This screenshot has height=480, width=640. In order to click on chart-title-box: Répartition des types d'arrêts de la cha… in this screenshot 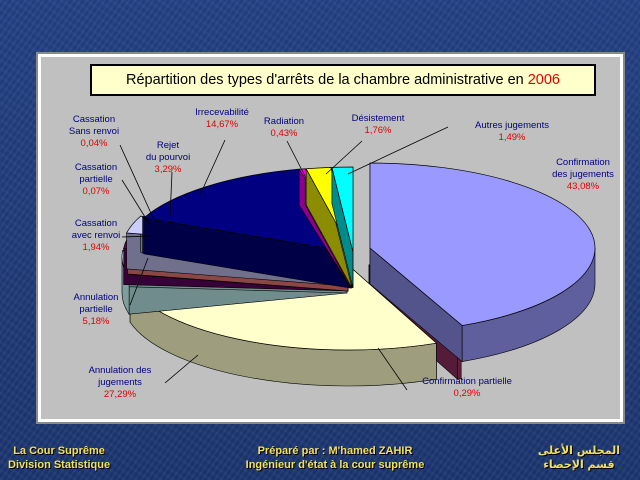, I will do `click(343, 80)`.